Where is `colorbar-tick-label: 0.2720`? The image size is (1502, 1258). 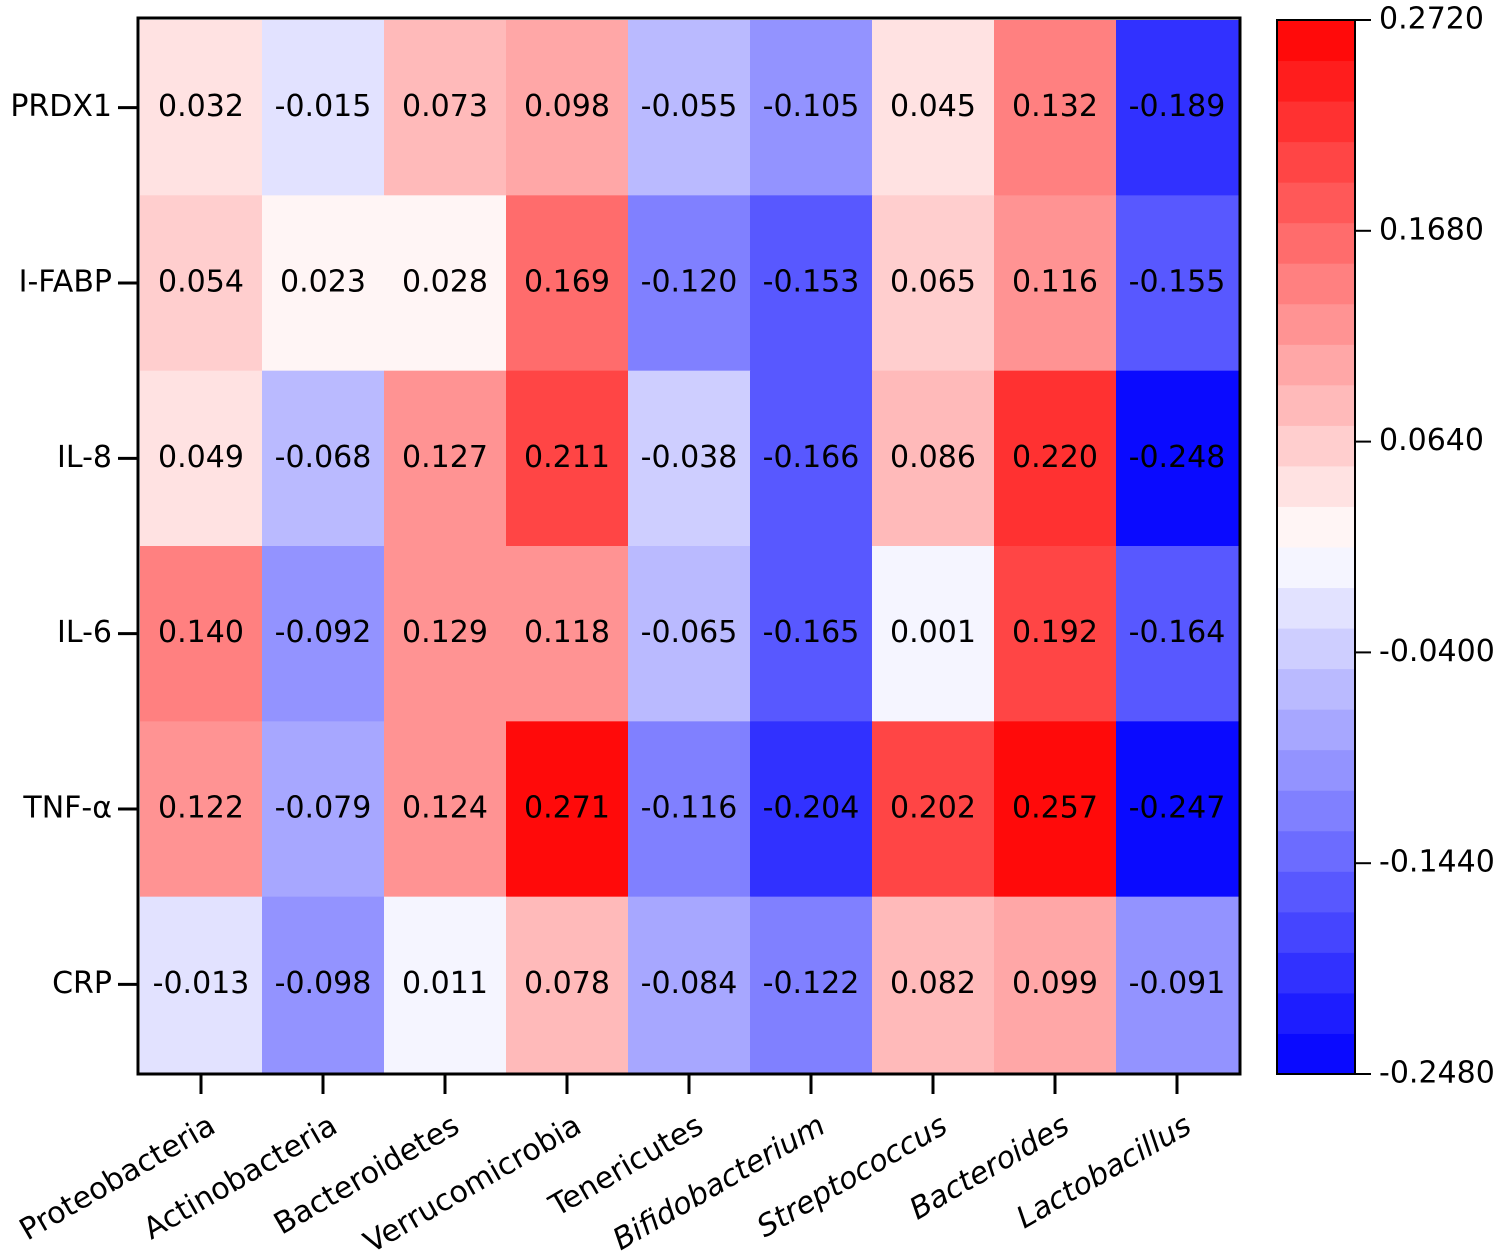 colorbar-tick-label: 0.2720 is located at coordinates (1431, 19).